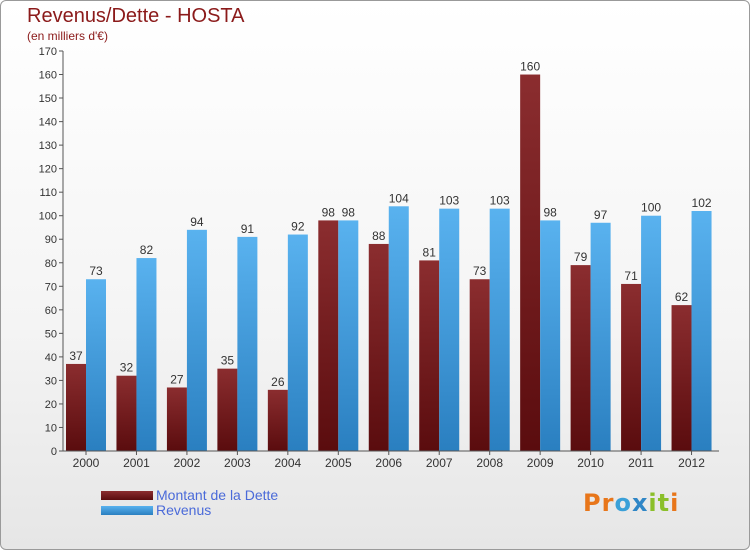  Describe the element at coordinates (48, 146) in the screenshot. I see `y-tick-label: 130` at that location.